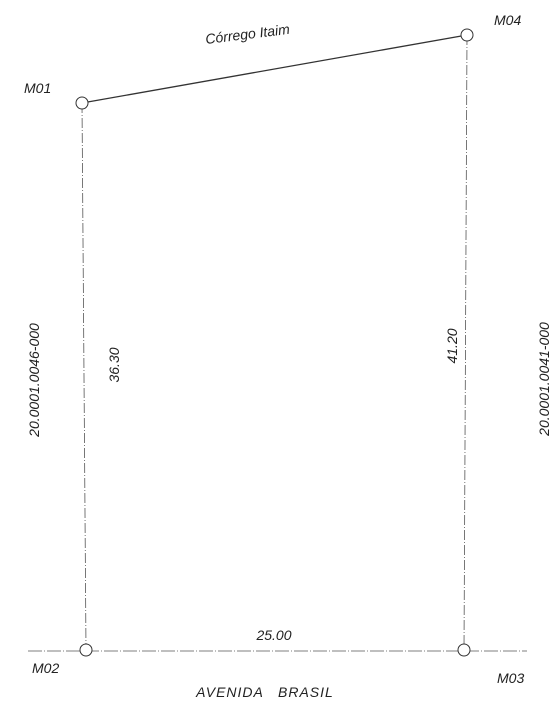 This screenshot has width=555, height=708. I want to click on dimension-right-label: 41.20, so click(452, 345).